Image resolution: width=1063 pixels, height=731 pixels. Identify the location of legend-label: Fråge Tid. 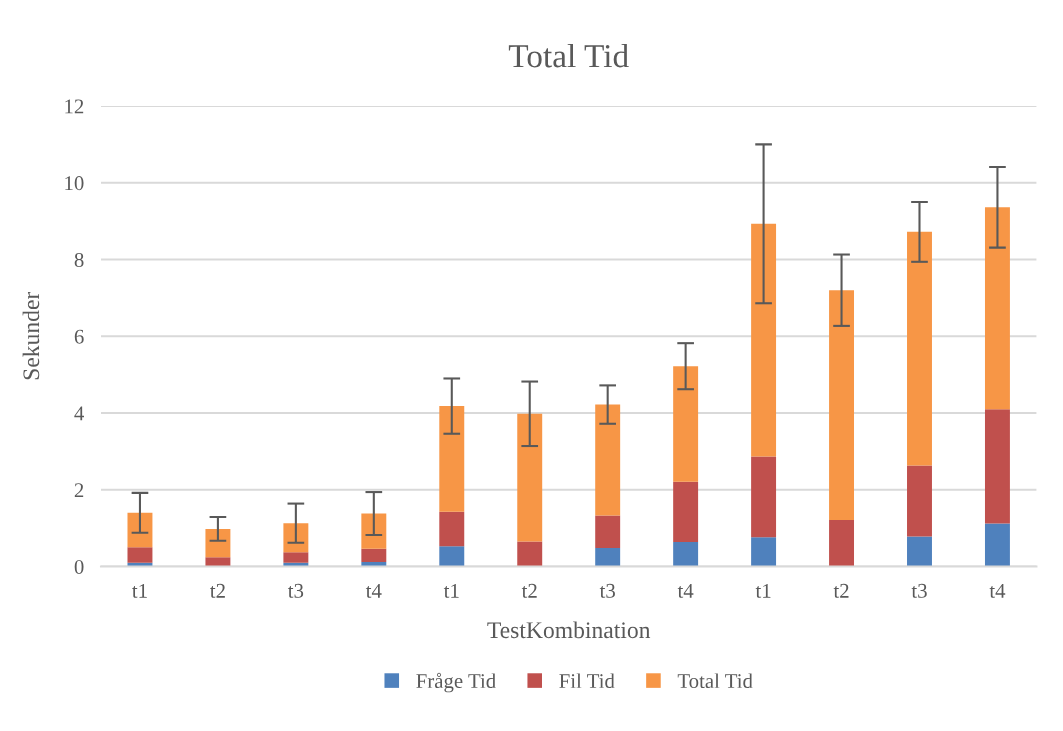
(456, 682).